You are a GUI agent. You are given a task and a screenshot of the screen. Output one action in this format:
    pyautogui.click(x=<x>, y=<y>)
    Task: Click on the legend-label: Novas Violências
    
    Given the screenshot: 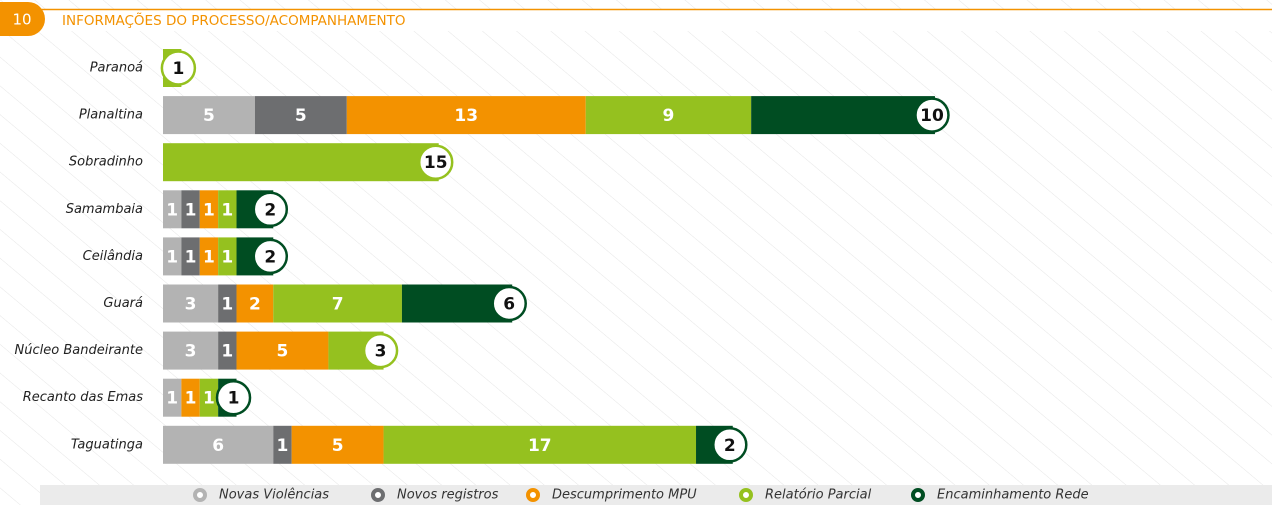 What is the action you would take?
    pyautogui.click(x=274, y=495)
    